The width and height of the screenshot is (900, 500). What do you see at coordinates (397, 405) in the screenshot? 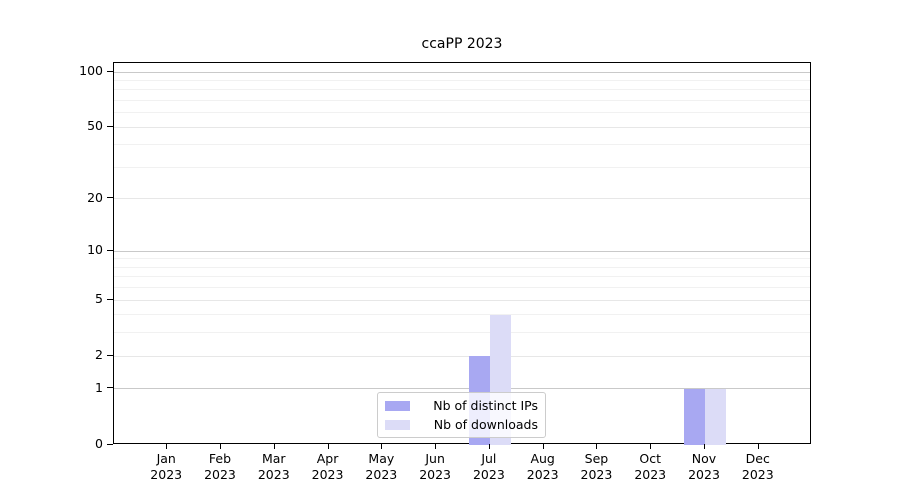
I see `legend-swatch-distinct-ips` at bounding box center [397, 405].